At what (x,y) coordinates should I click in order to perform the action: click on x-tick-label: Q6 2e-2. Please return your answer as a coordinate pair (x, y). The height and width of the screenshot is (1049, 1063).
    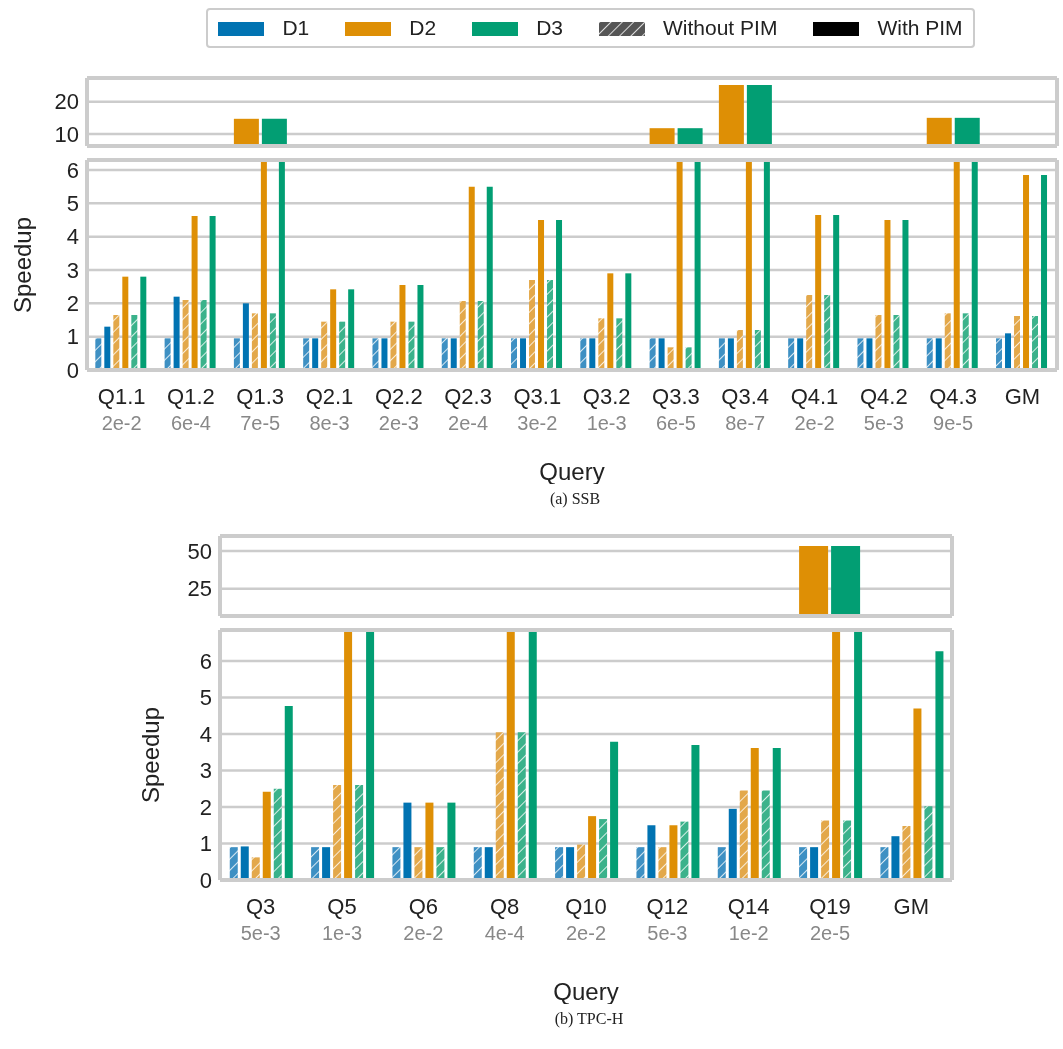
    Looking at the image, I should click on (423, 919).